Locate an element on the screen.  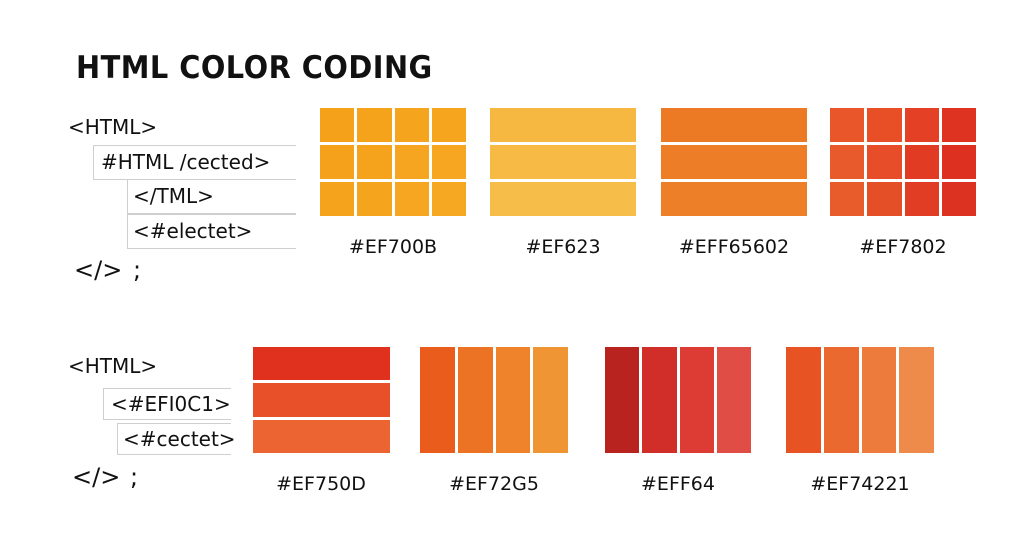
color-code-label: #EF750D is located at coordinates (321, 484).